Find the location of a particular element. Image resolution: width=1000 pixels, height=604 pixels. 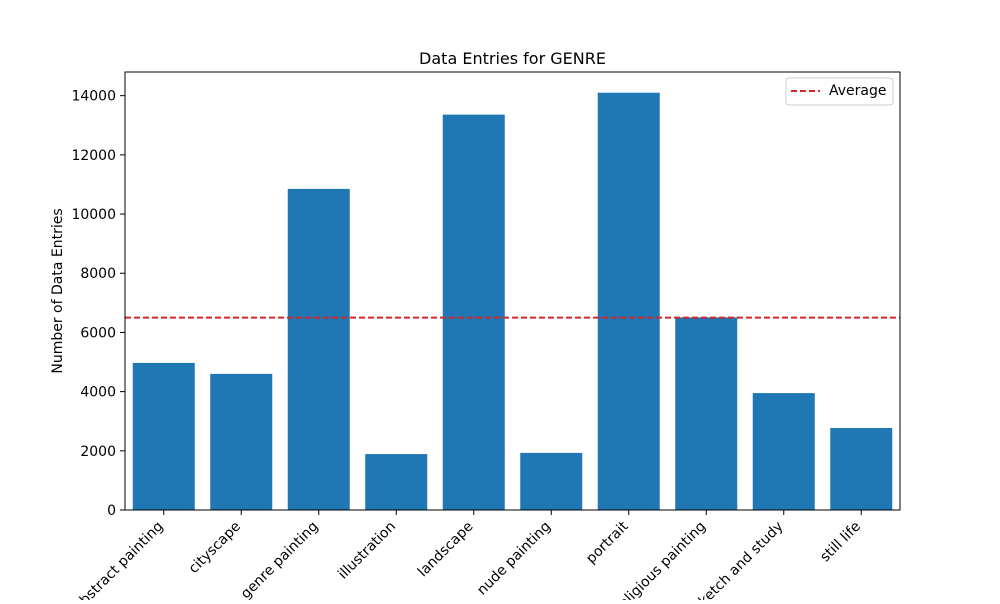

y-tick-label-5: 10000 is located at coordinates (93, 215).